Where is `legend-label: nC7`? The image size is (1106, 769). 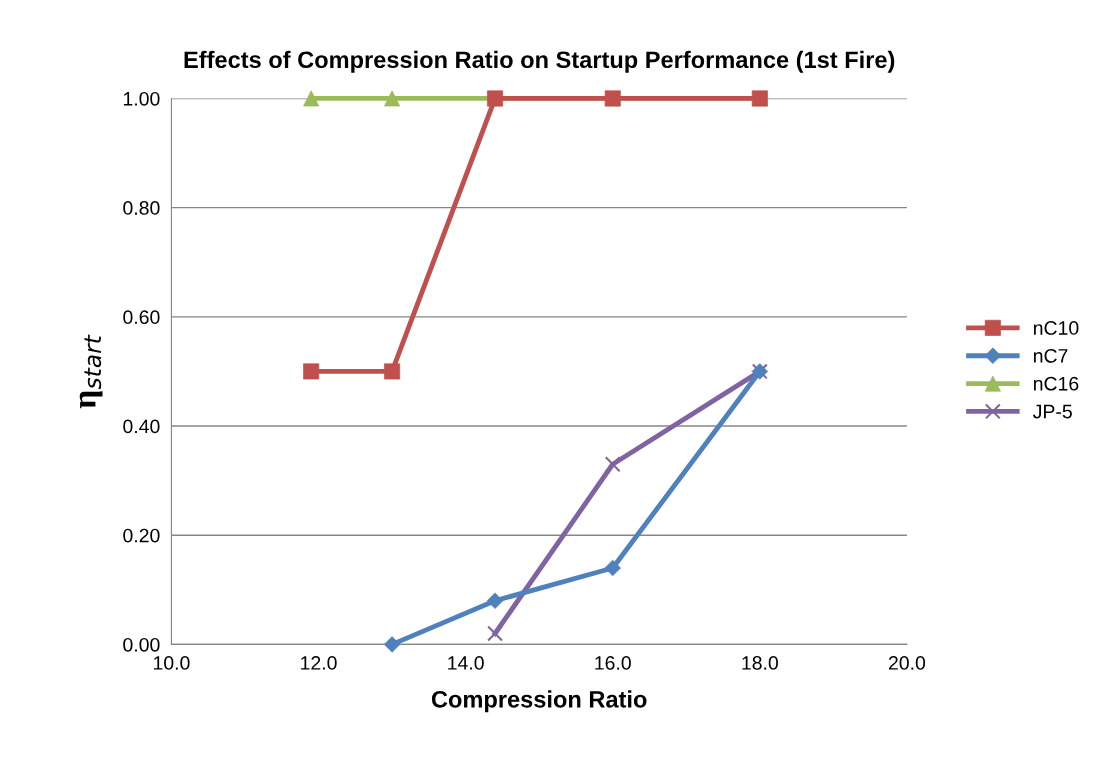
legend-label: nC7 is located at coordinates (1051, 355).